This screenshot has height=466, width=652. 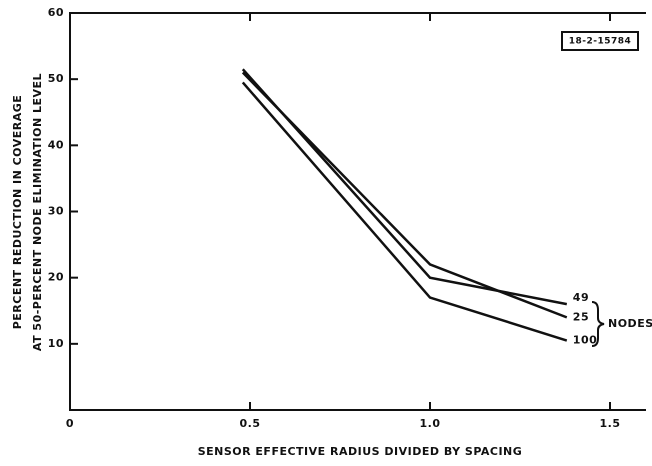 What do you see at coordinates (598, 324) in the screenshot?
I see `brace` at bounding box center [598, 324].